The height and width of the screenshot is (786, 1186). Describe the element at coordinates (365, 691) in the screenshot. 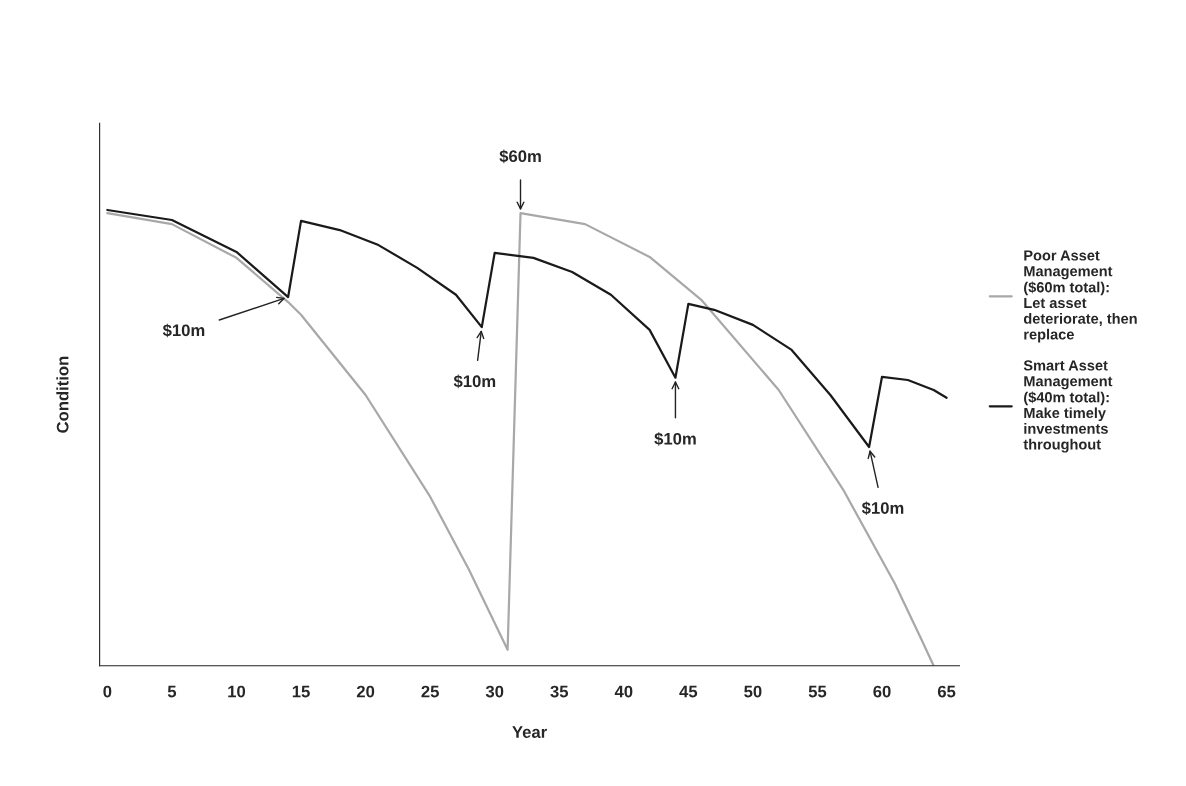

I see `x-tick-label: 20` at that location.